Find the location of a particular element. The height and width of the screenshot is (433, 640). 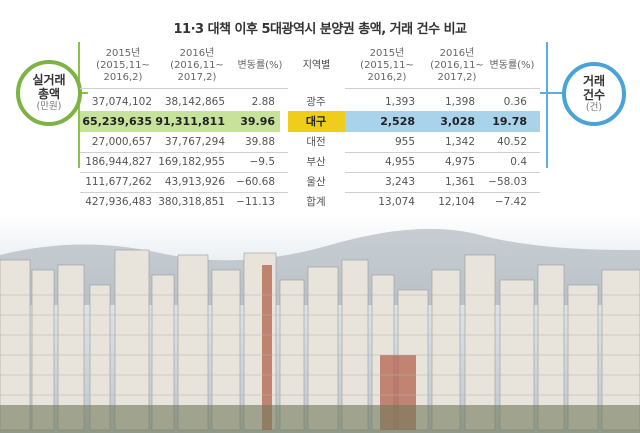

row-divider-3r is located at coordinates (442, 192).